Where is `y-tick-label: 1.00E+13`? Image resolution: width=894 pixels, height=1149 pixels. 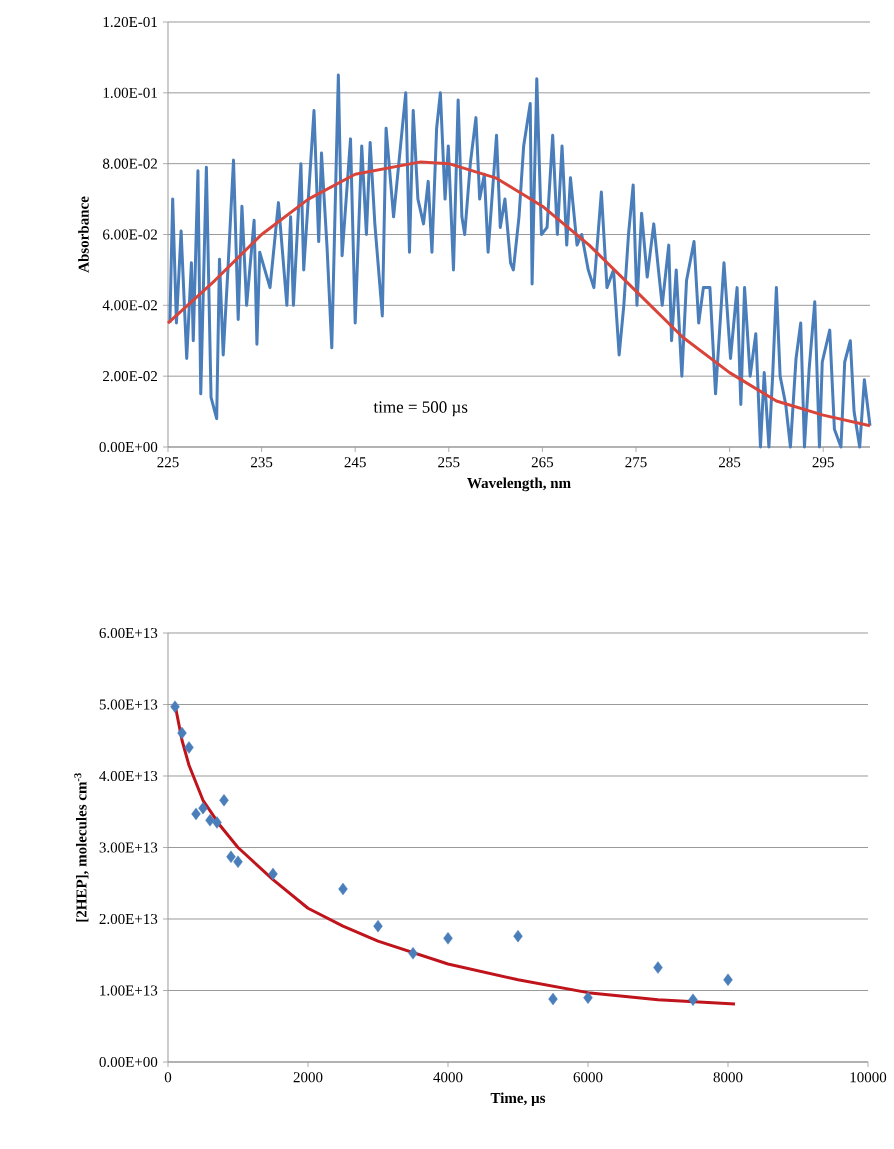 y-tick-label: 1.00E+13 is located at coordinates (129, 990).